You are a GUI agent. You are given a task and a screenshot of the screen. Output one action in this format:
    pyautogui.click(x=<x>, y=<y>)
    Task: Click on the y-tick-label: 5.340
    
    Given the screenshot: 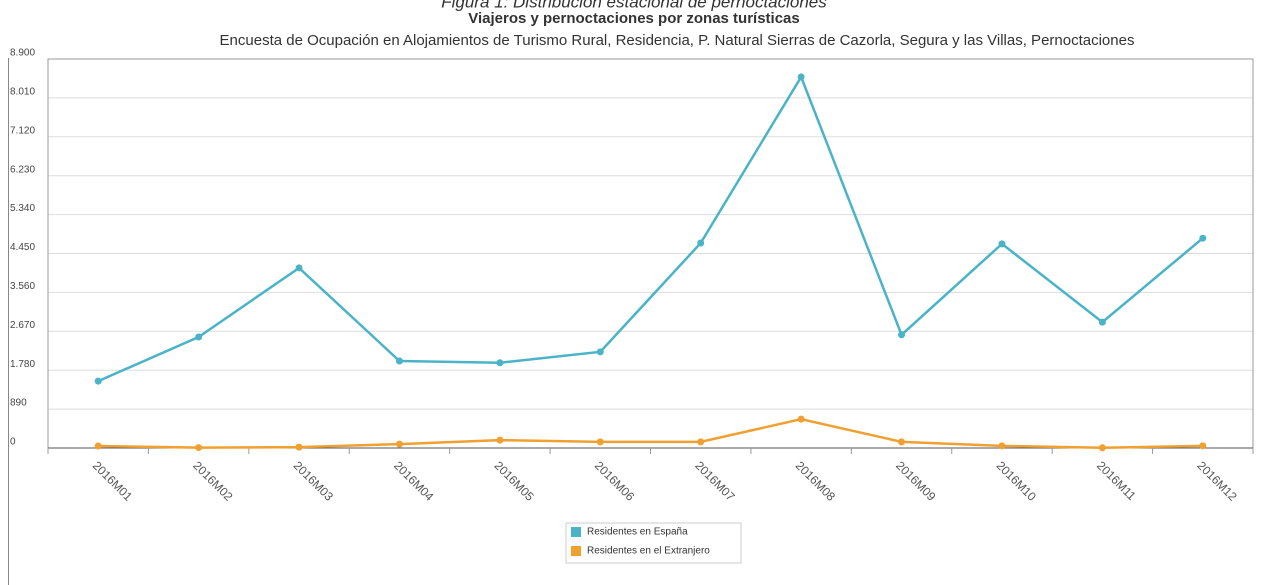 What is the action you would take?
    pyautogui.click(x=22, y=208)
    